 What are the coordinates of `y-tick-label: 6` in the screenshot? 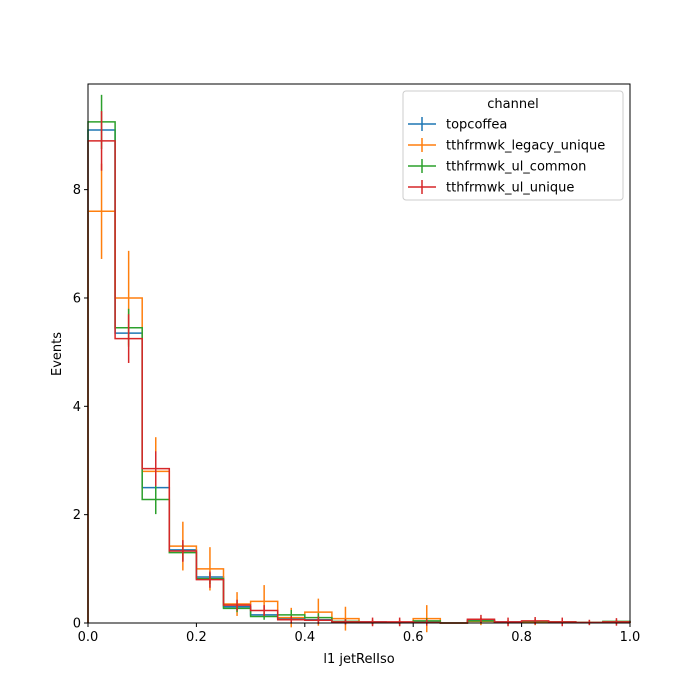 It's located at (77, 298).